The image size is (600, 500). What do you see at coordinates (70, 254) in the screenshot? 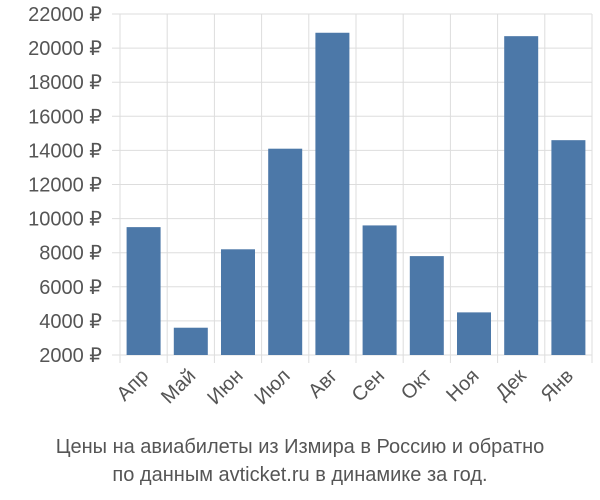
I see `y-tick-label: 8000 ₽` at bounding box center [70, 254].